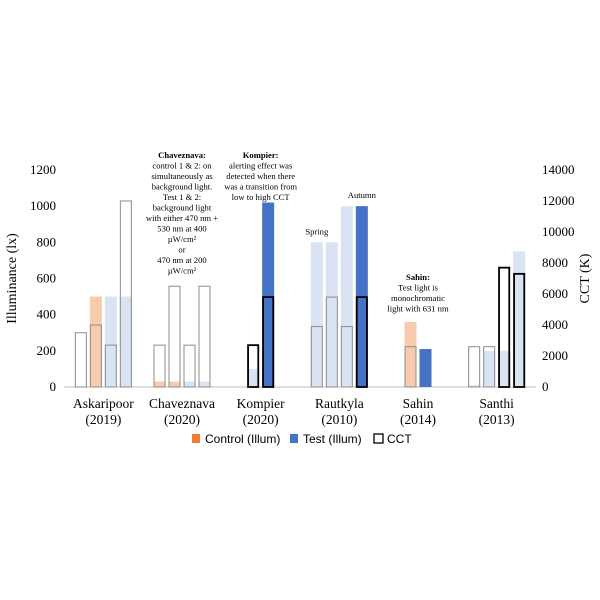  I want to click on annotation-line: background light, so click(182, 208).